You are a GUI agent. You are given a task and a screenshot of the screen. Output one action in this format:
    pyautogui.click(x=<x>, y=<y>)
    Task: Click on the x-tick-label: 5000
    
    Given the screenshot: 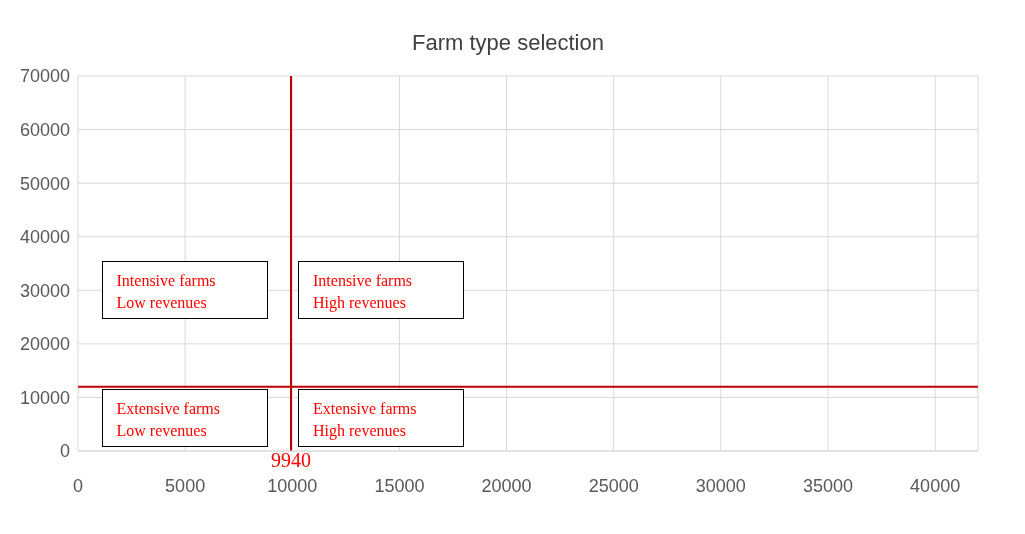 What is the action you would take?
    pyautogui.click(x=185, y=485)
    